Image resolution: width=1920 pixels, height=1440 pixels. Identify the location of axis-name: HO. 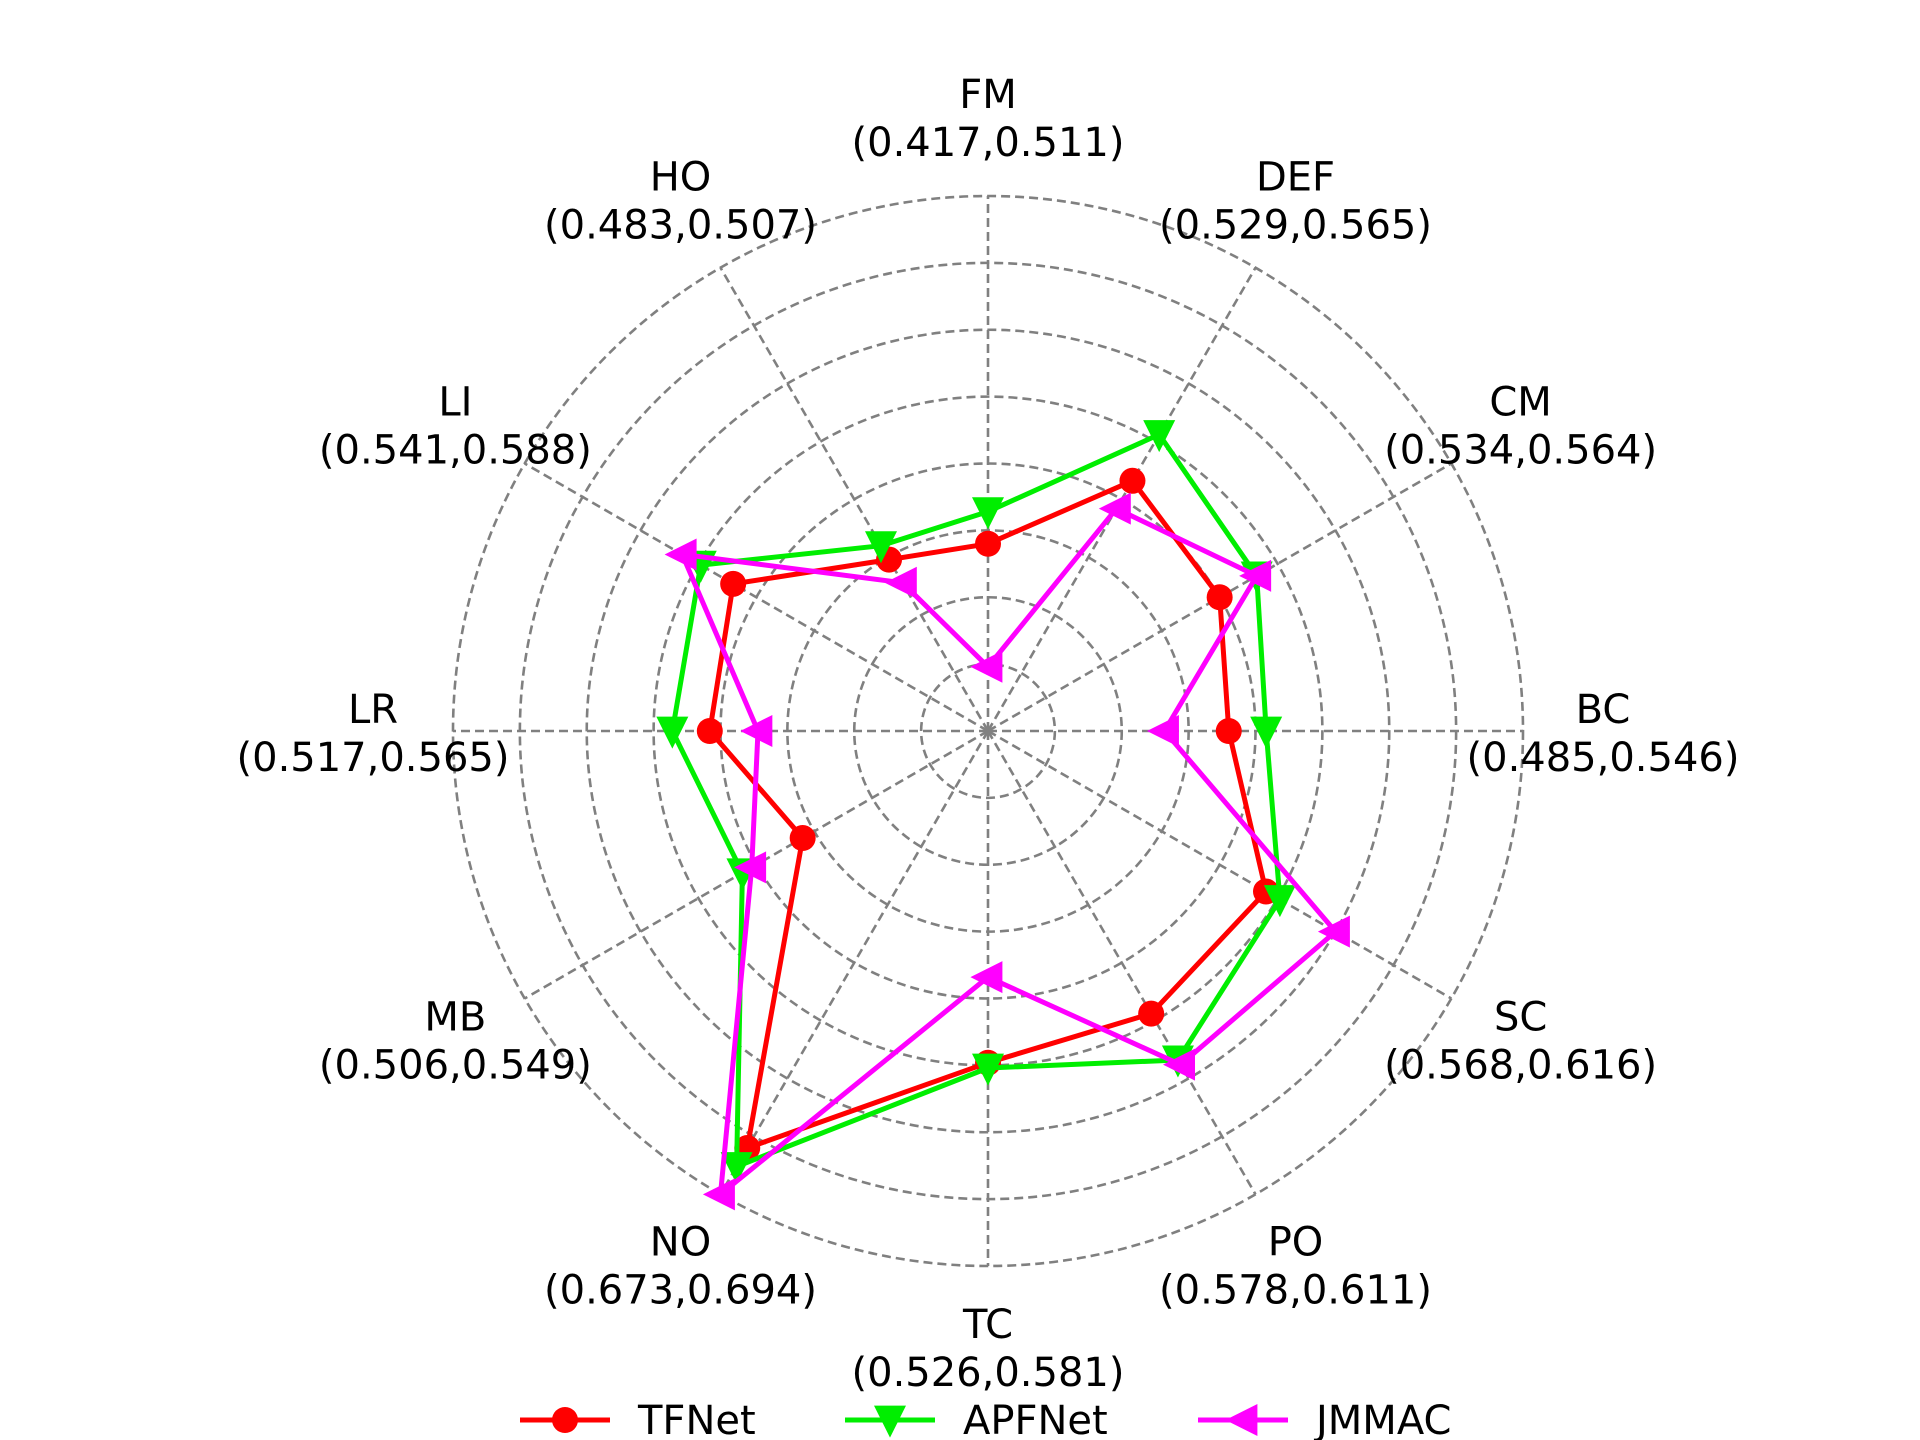
(681, 177).